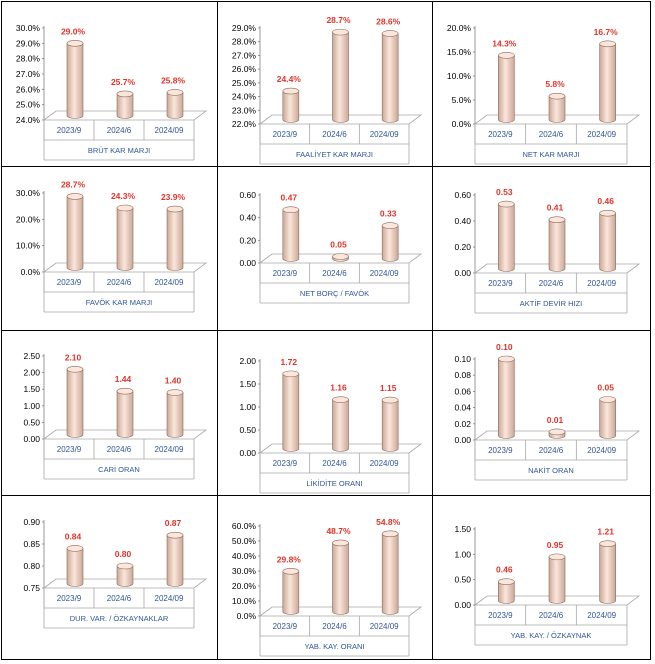 Image resolution: width=655 pixels, height=664 pixels. What do you see at coordinates (73, 536) in the screenshot?
I see `data-label: 0.84` at bounding box center [73, 536].